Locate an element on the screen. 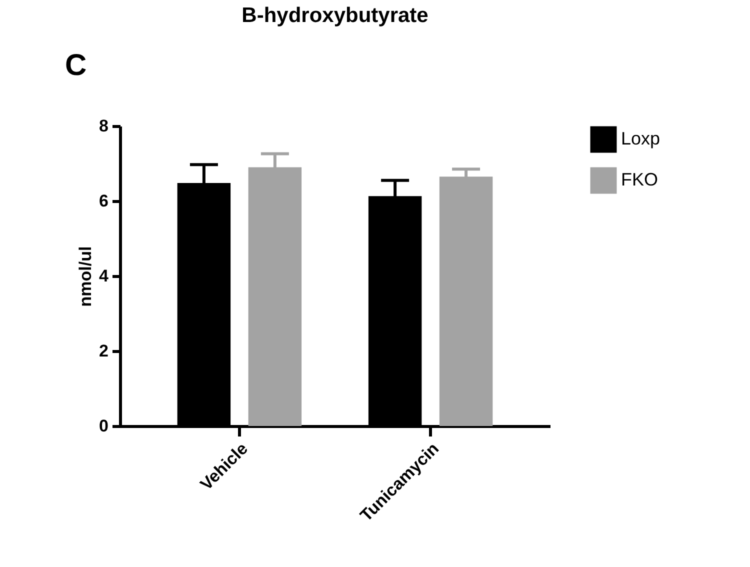  chart-title: B-hydroxybutyrate is located at coordinates (335, 15).